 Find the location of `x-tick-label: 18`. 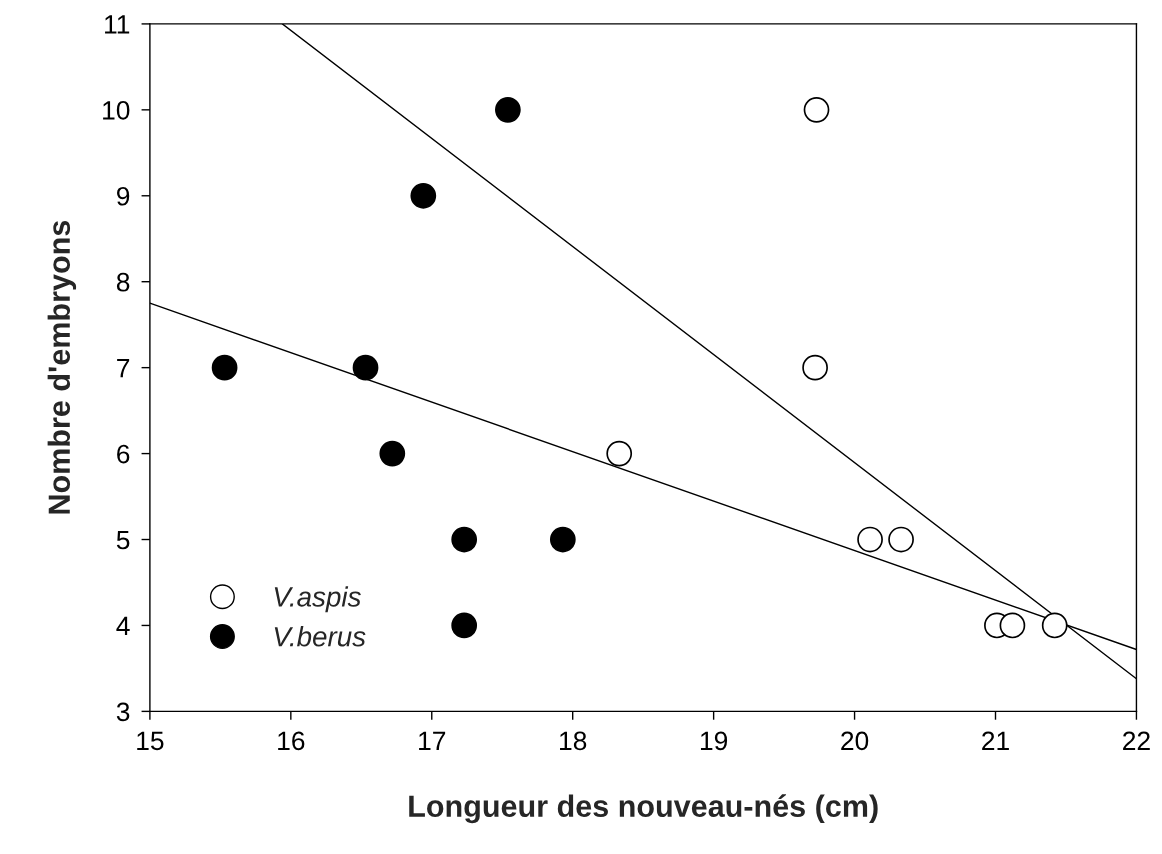

x-tick-label: 18 is located at coordinates (573, 741).